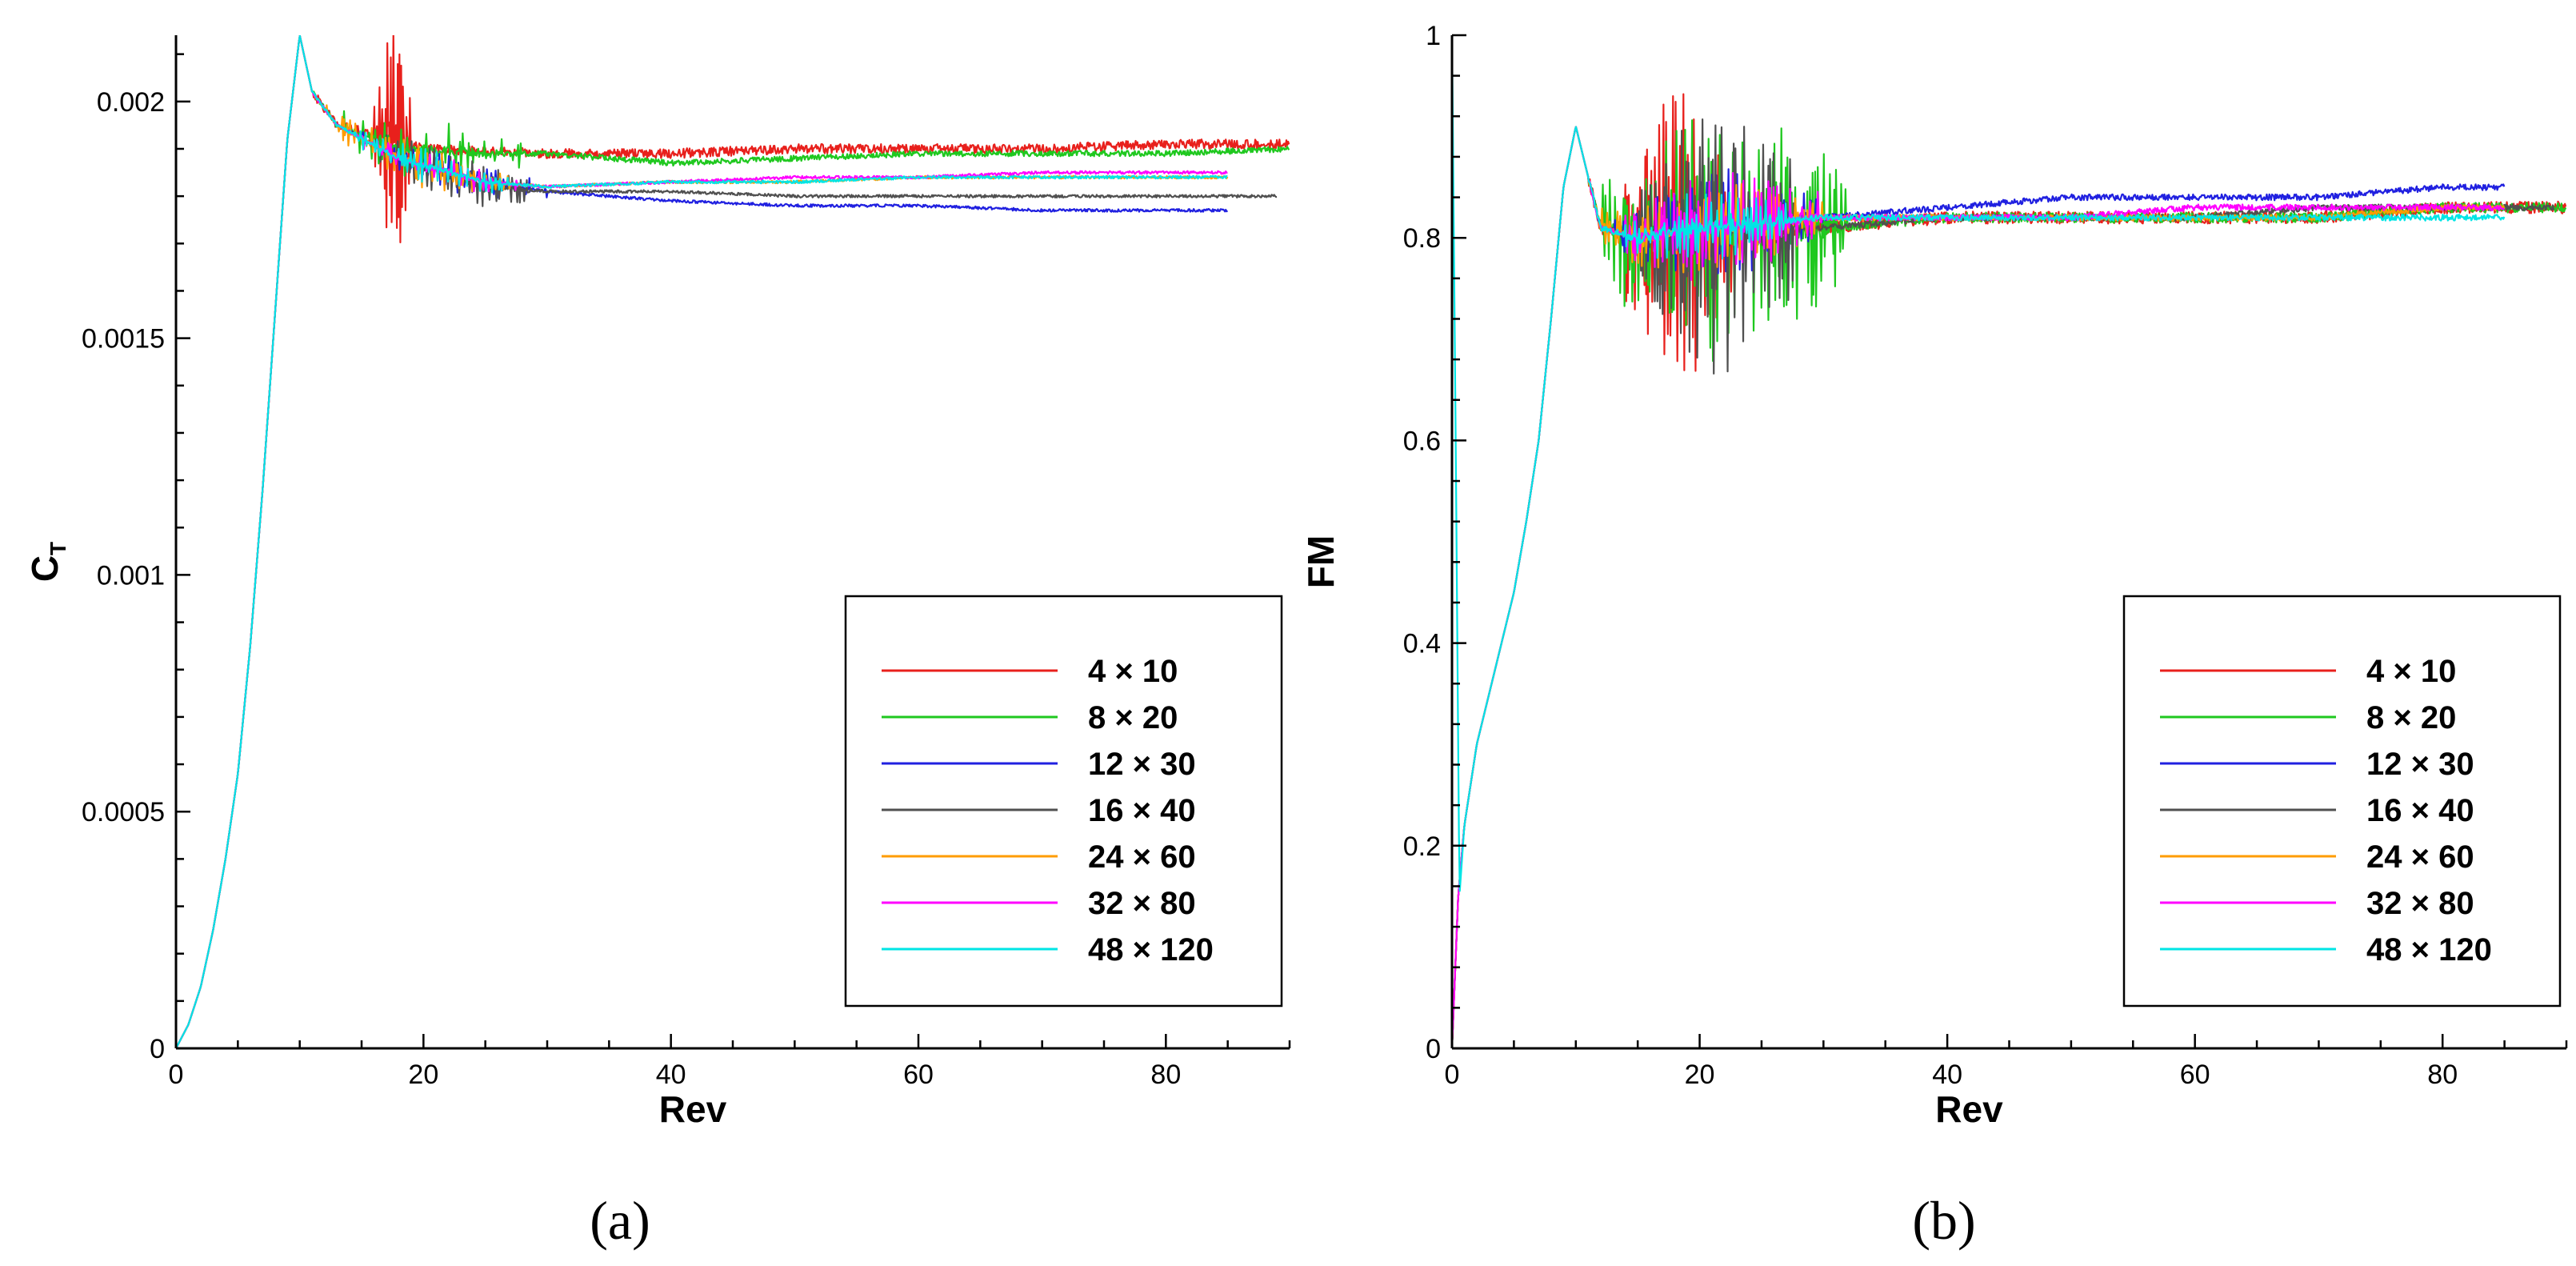 Image resolution: width=2576 pixels, height=1266 pixels. What do you see at coordinates (131, 575) in the screenshot?
I see `y-tick-label: 0.001` at bounding box center [131, 575].